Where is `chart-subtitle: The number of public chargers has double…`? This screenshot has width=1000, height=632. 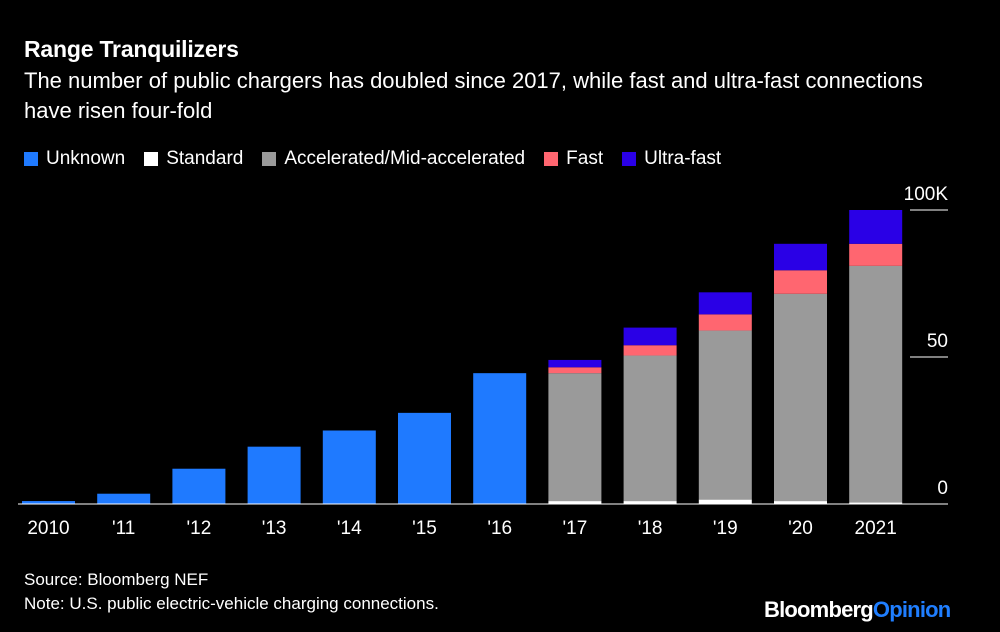 chart-subtitle: The number of public chargers has double… is located at coordinates (473, 95).